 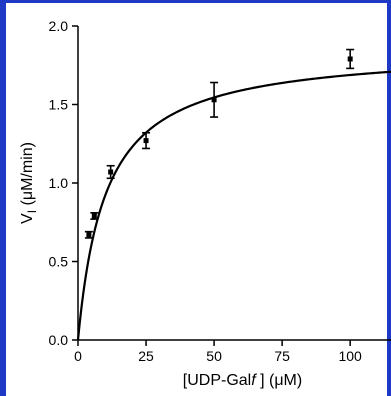 I want to click on x-tick-label: 0, so click(x=78, y=356).